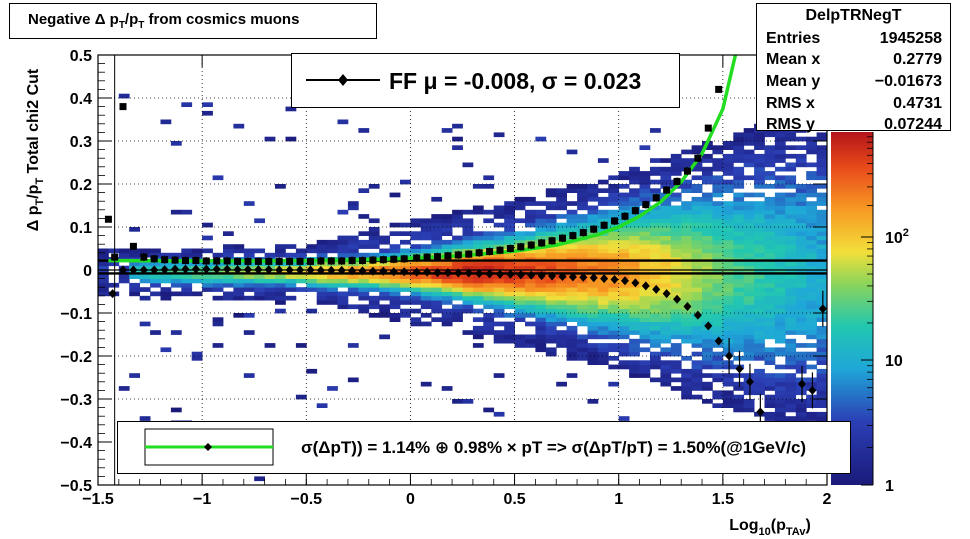 The height and width of the screenshot is (539, 970). I want to click on square-marker, so click(479, 253).